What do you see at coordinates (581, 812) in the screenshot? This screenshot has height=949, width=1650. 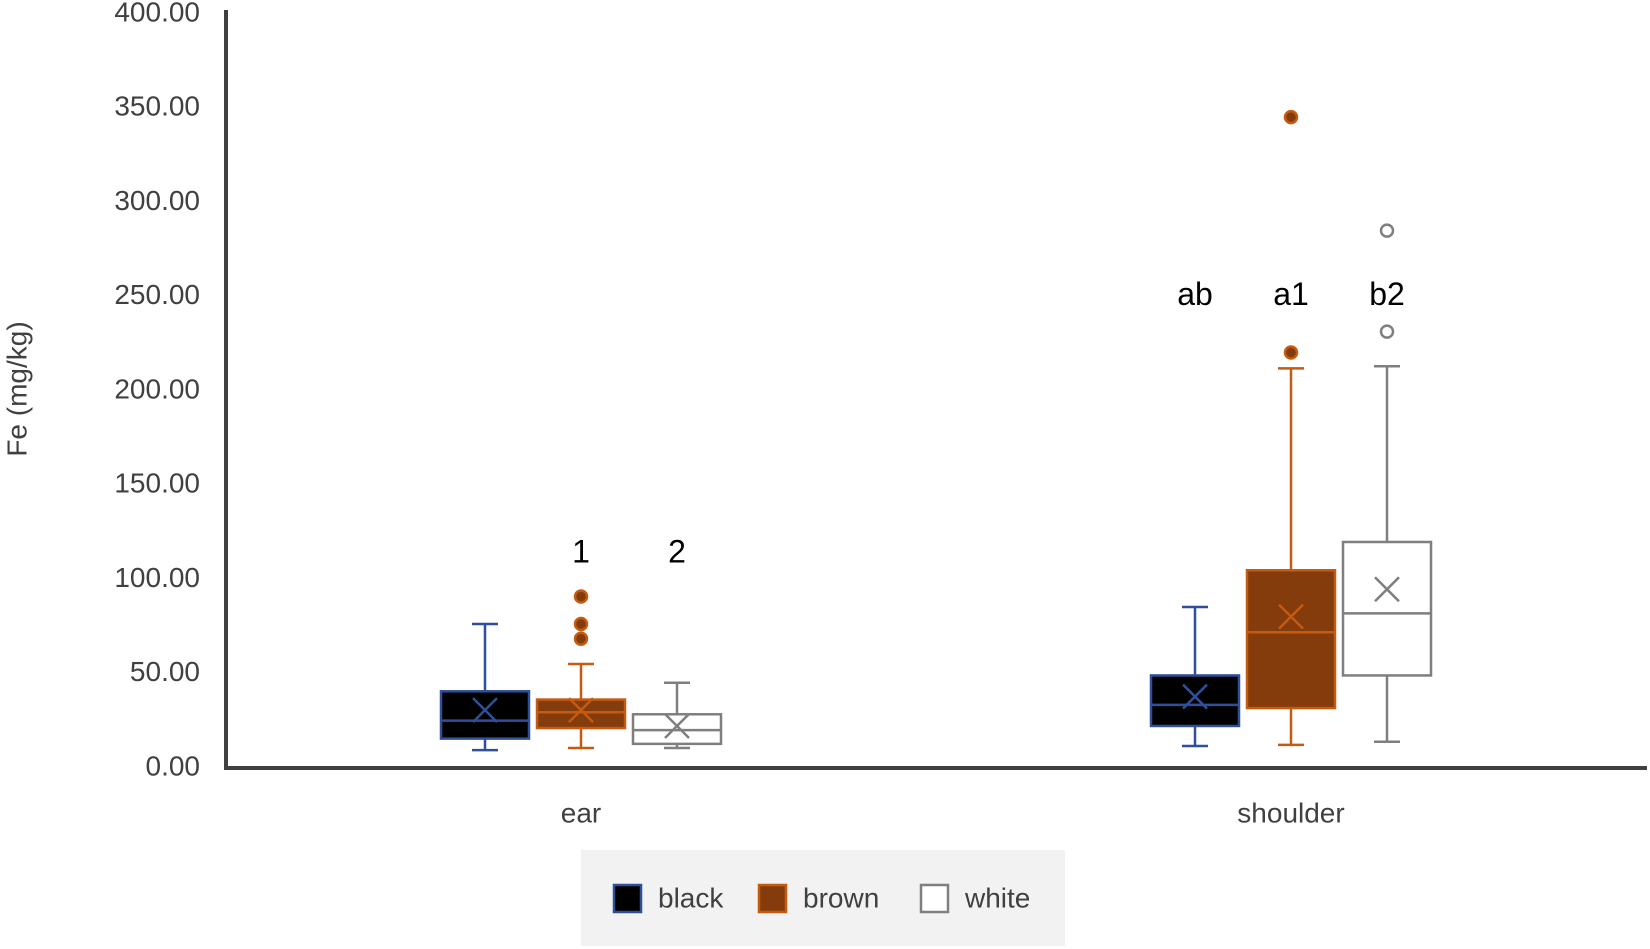 I see `x-tick-label: ear` at bounding box center [581, 812].